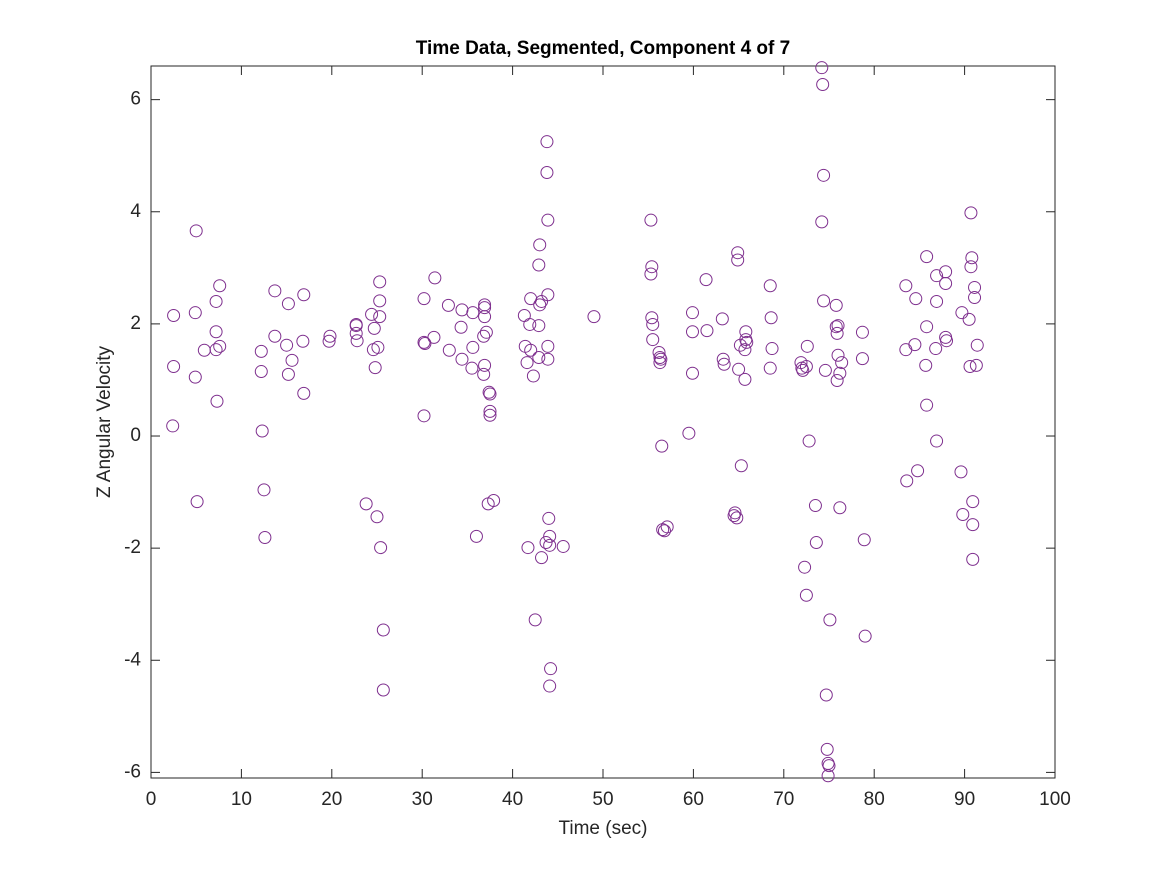 The height and width of the screenshot is (875, 1167). I want to click on y-tick-label: -2, so click(132, 547).